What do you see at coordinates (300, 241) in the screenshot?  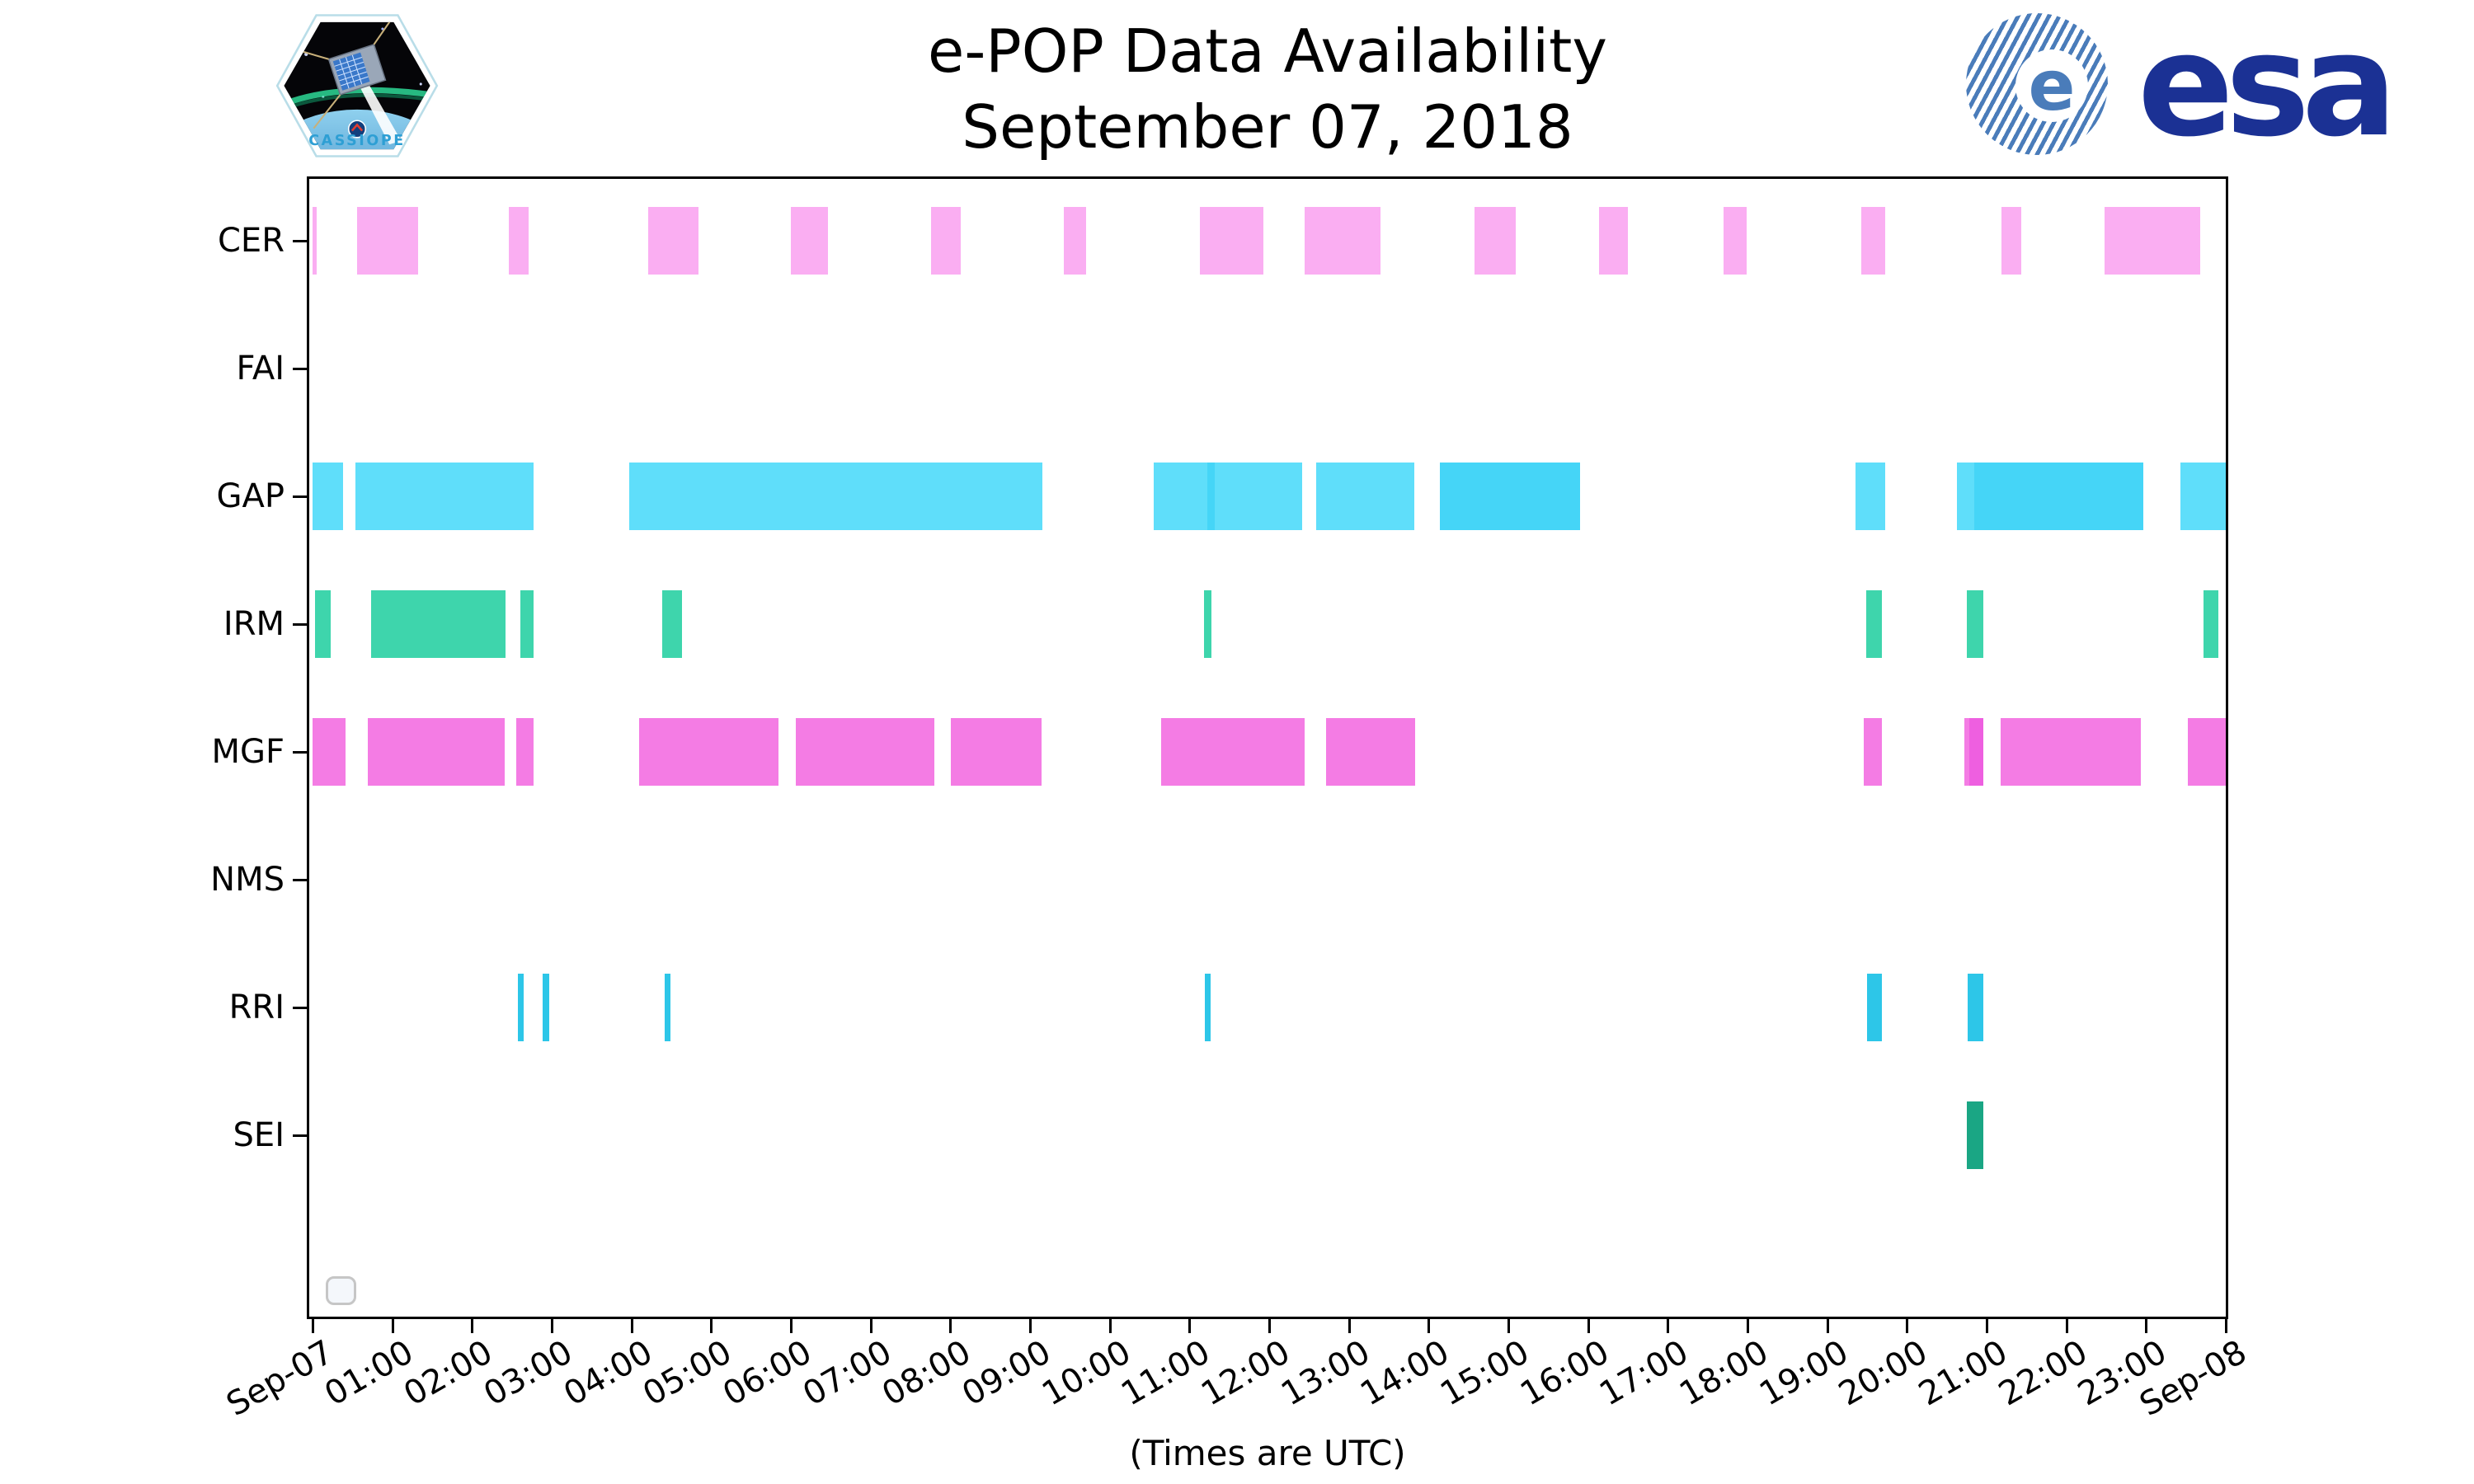 I see `y-tick-cer` at bounding box center [300, 241].